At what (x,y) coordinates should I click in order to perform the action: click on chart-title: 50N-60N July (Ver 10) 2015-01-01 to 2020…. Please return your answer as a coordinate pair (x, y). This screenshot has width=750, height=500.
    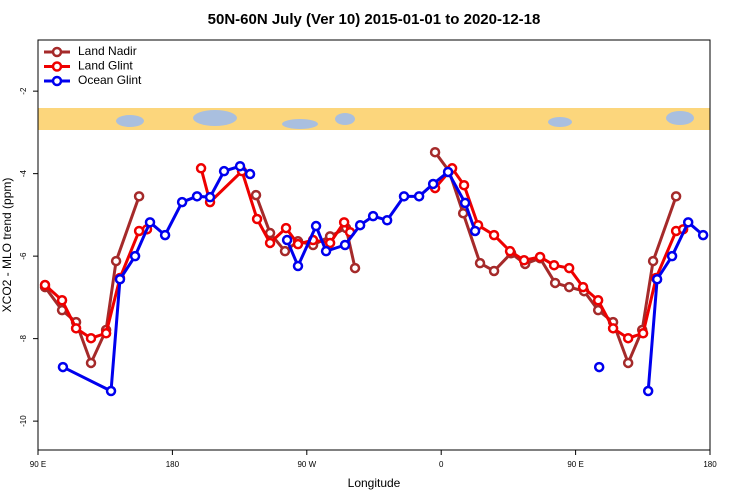
    Looking at the image, I should click on (374, 19).